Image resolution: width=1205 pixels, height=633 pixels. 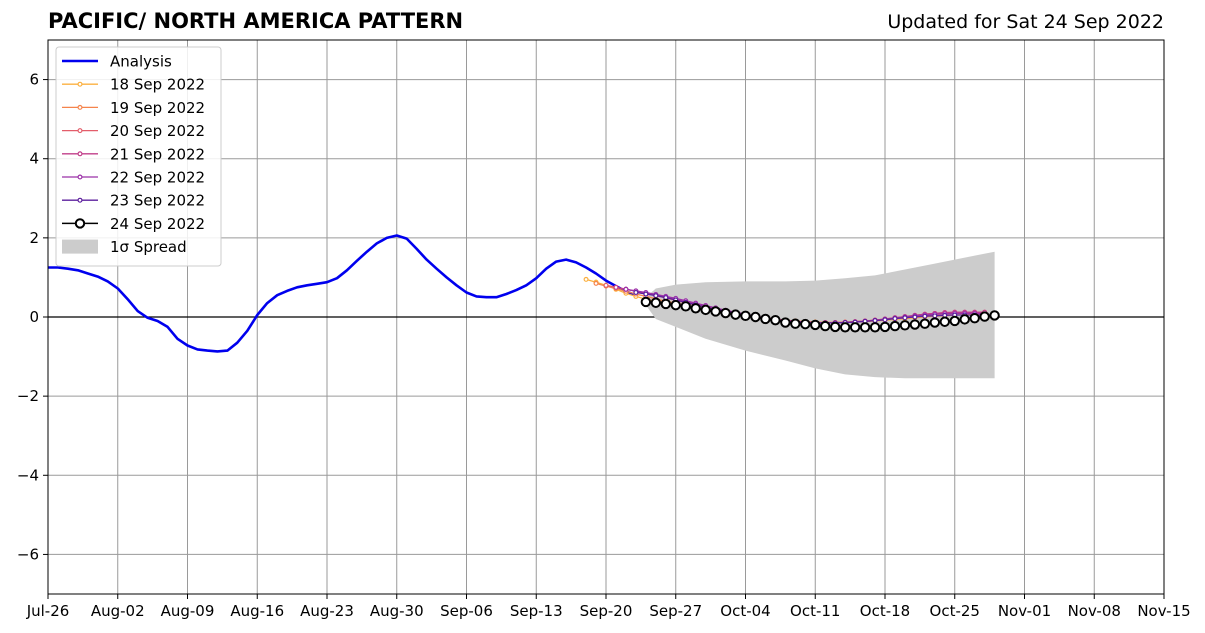 What do you see at coordinates (257, 611) in the screenshot?
I see `x-tick-label: Aug-16` at bounding box center [257, 611].